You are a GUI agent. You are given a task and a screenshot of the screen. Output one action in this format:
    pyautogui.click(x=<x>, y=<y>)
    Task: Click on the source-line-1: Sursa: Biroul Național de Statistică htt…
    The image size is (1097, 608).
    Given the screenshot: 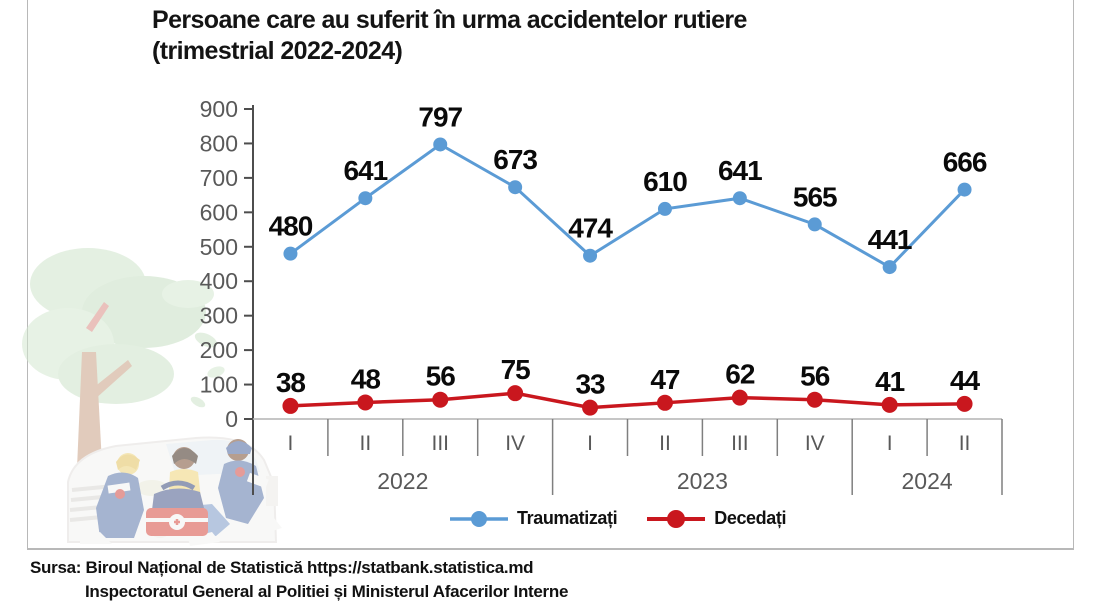 What is the action you would take?
    pyautogui.click(x=282, y=567)
    